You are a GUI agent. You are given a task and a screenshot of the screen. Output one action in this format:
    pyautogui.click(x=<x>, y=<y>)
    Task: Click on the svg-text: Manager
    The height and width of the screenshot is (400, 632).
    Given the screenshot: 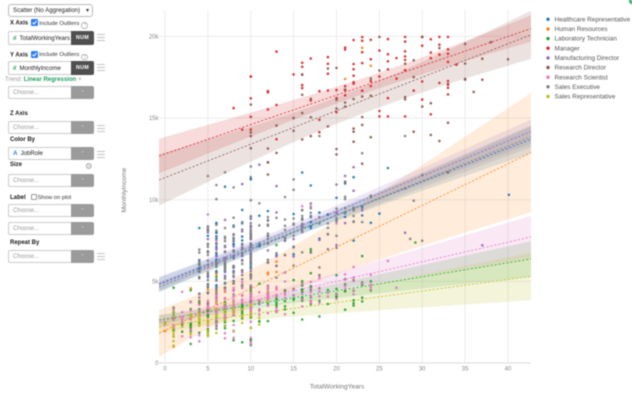 What is the action you would take?
    pyautogui.click(x=568, y=48)
    